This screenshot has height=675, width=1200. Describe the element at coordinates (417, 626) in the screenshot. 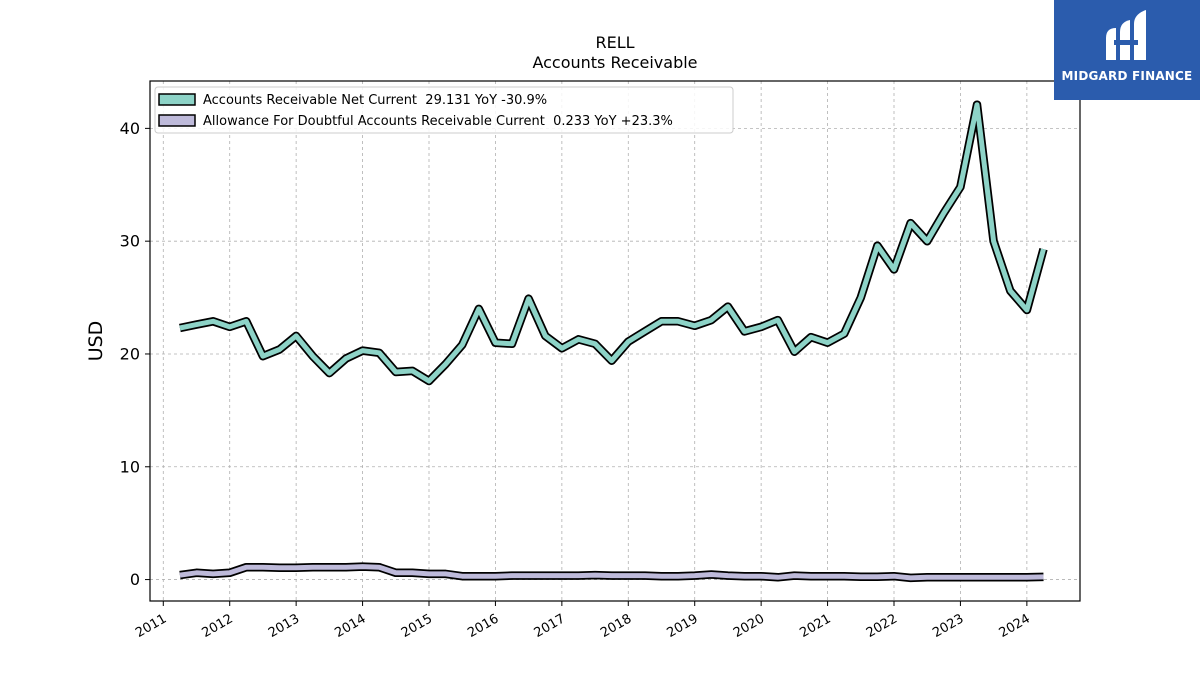

I see `x-tick-label: 2015` at that location.